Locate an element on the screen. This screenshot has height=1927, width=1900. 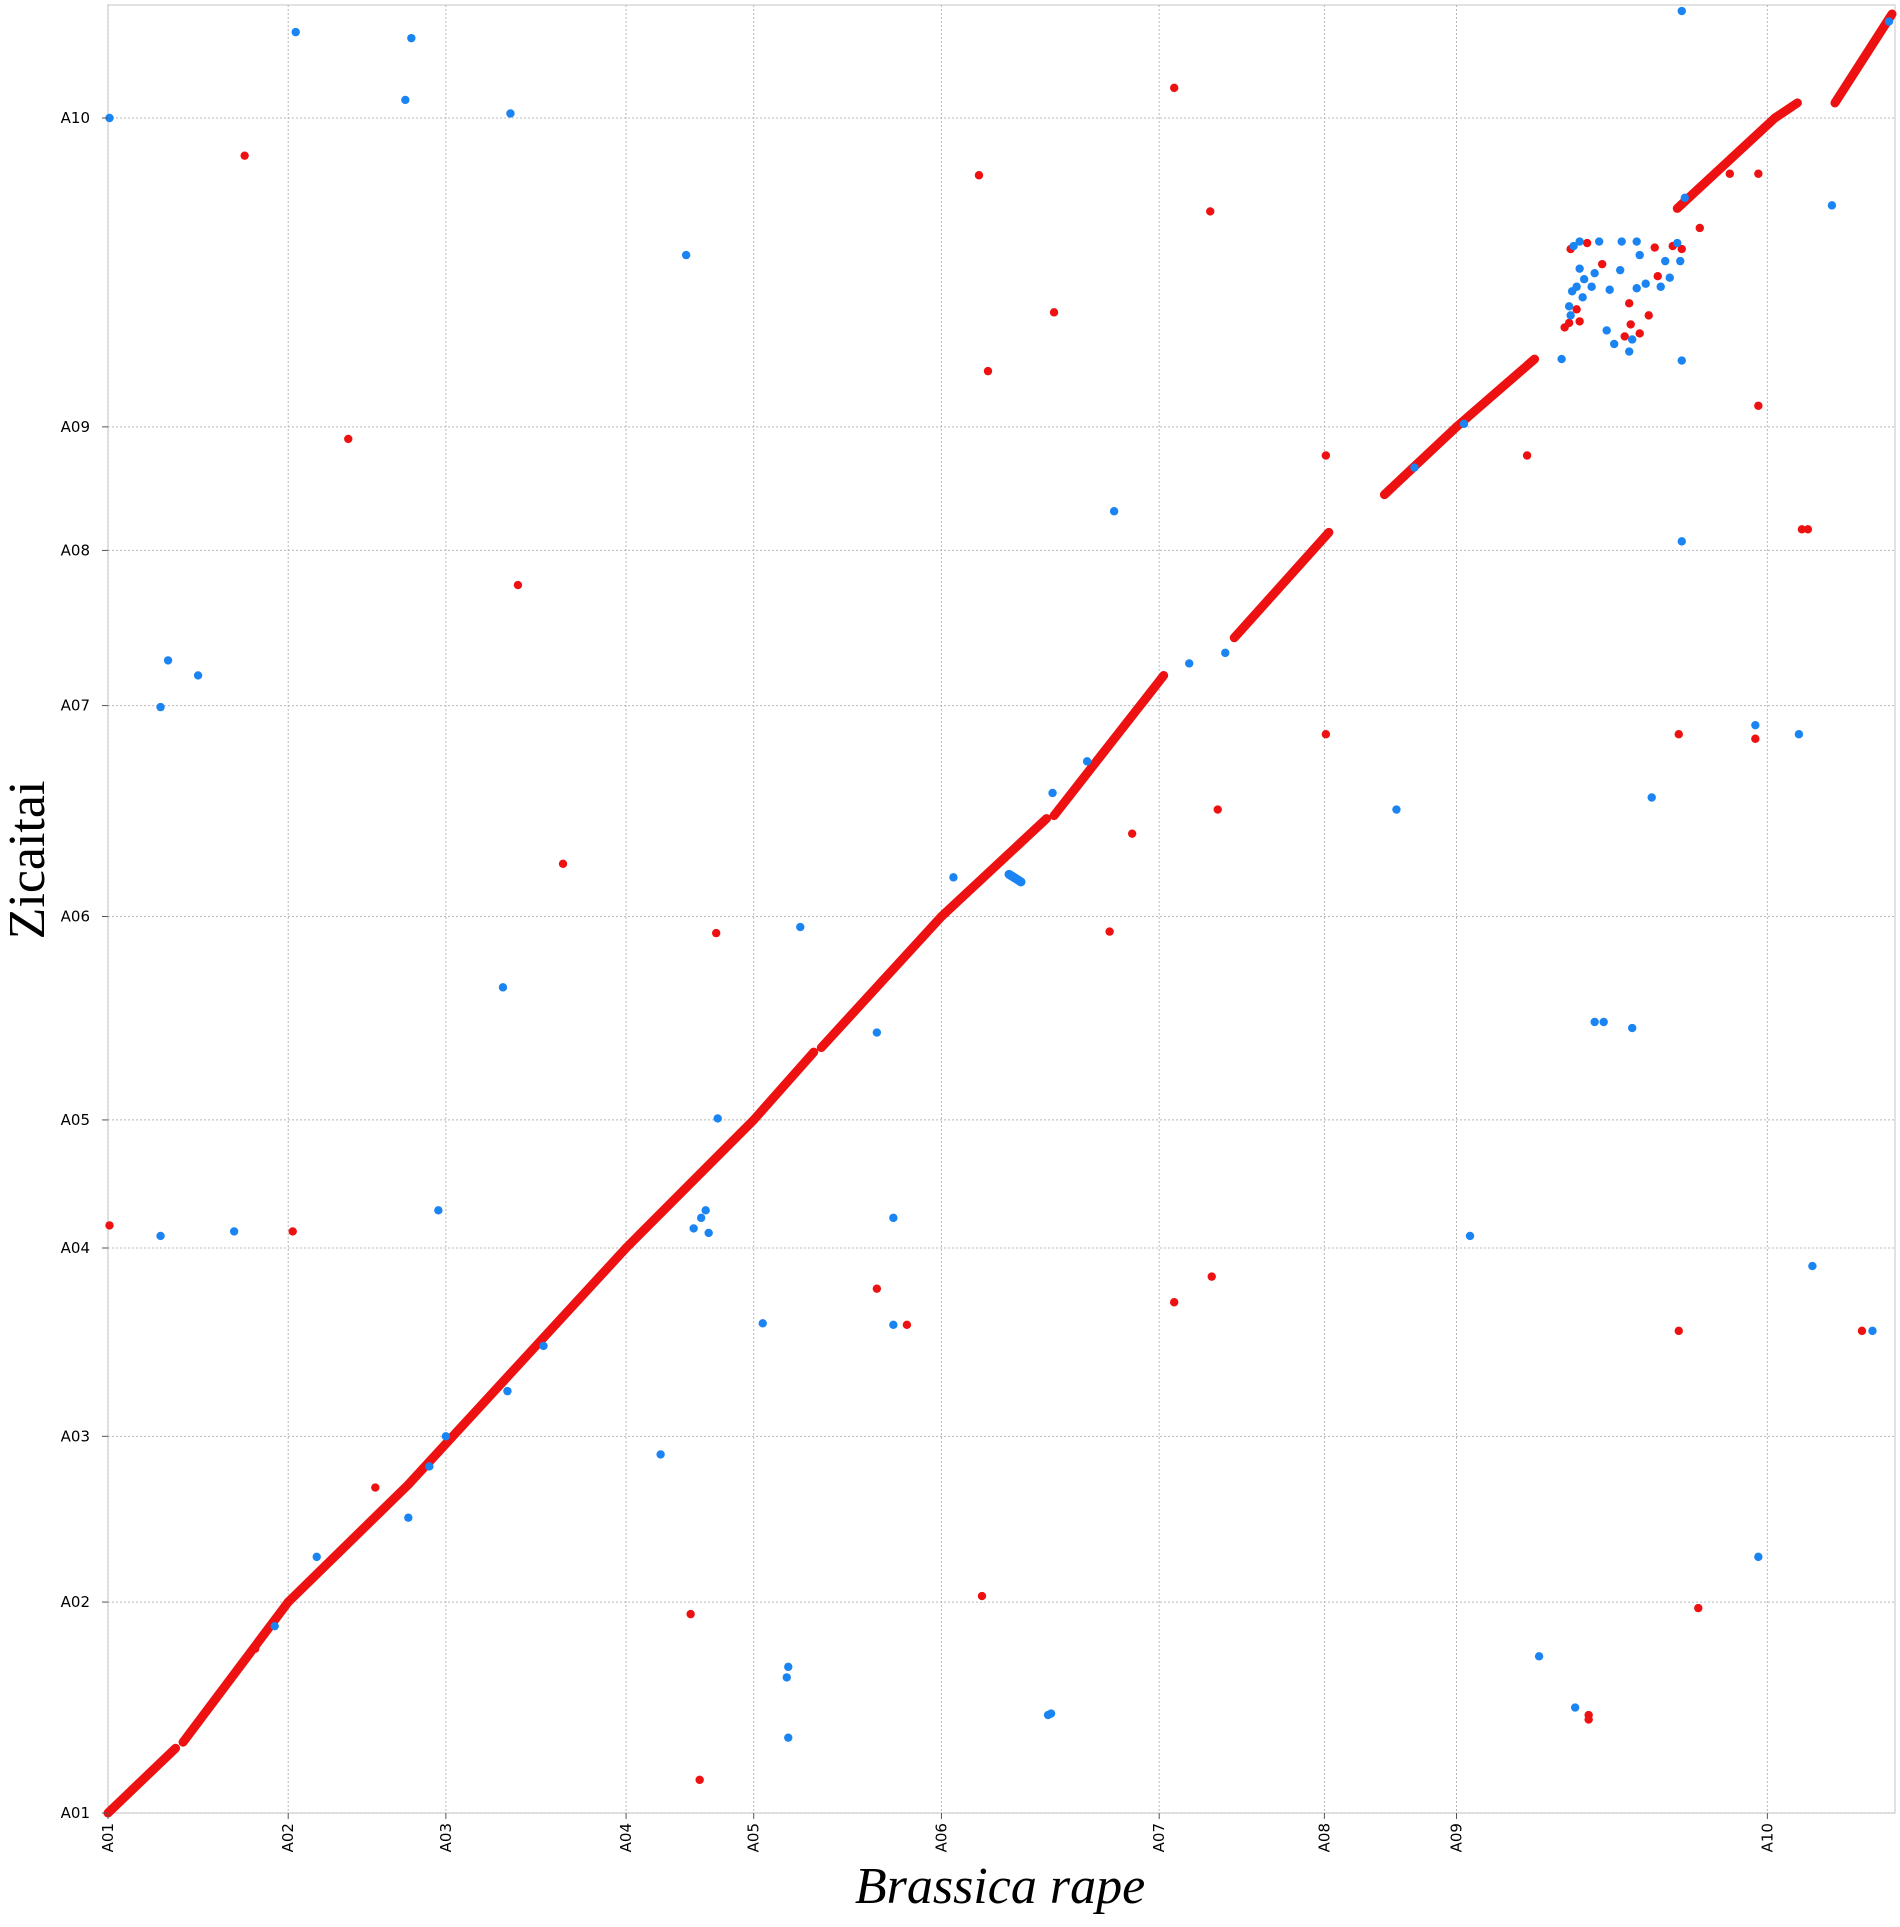
x-axis-title: Brassica rape is located at coordinates (1000, 1886).